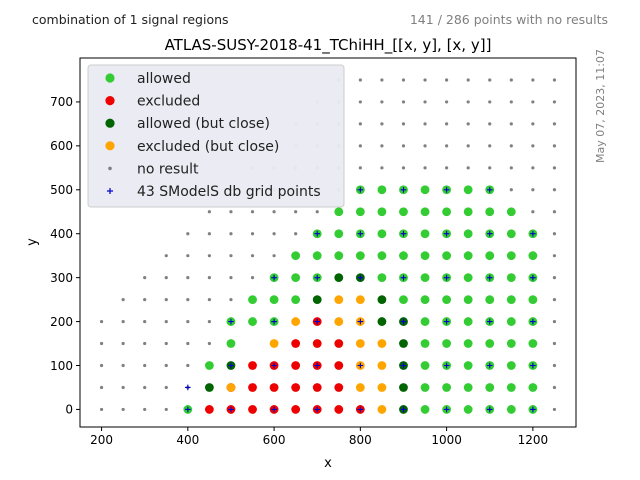 The image size is (640, 480). I want to click on legend-box, so click(216, 136).